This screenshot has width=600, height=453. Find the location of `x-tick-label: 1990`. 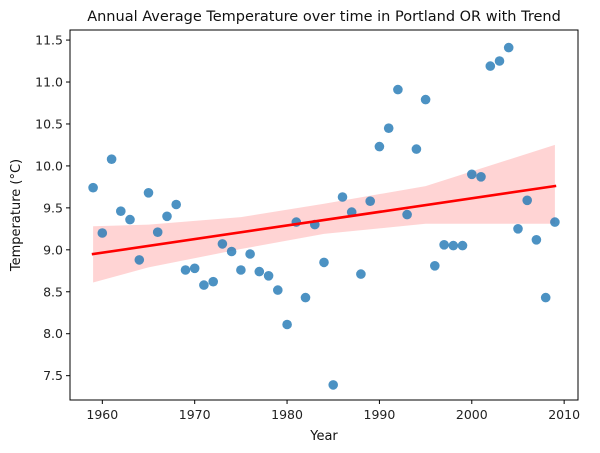

x-tick-label: 1990 is located at coordinates (380, 414).